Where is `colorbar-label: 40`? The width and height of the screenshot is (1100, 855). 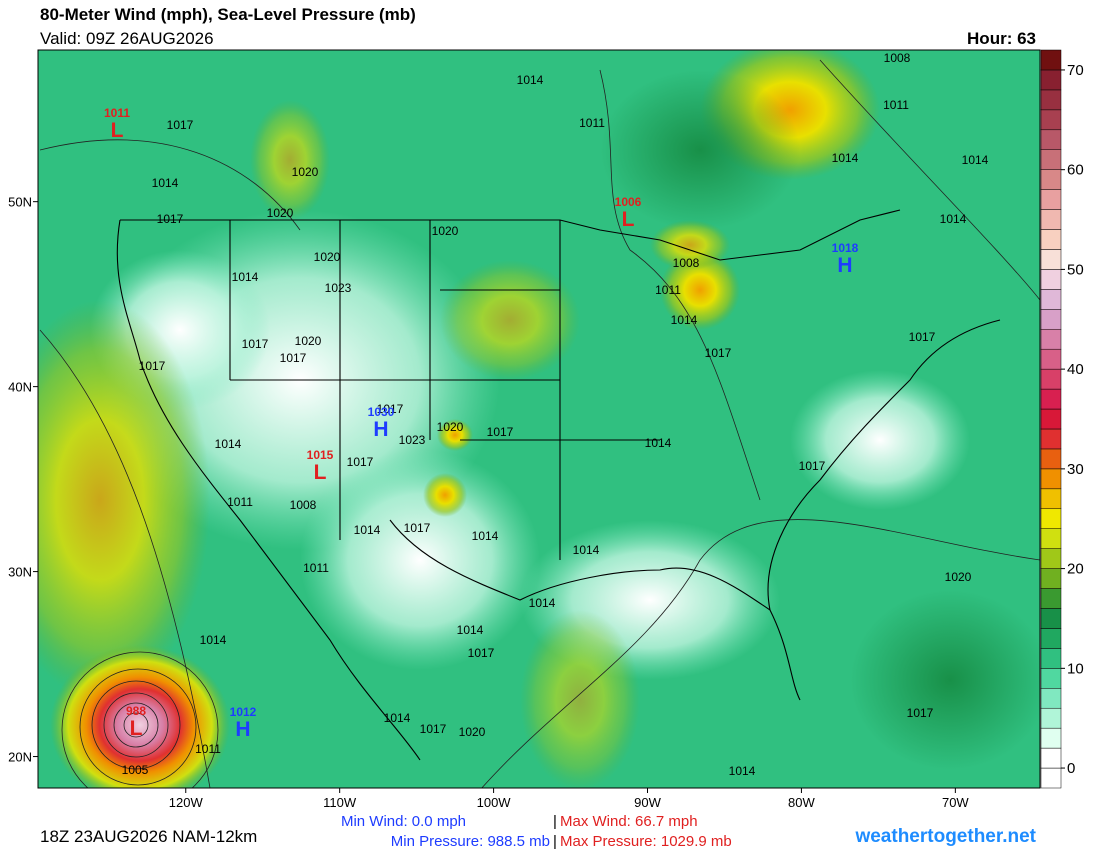 colorbar-label: 40 is located at coordinates (1075, 369).